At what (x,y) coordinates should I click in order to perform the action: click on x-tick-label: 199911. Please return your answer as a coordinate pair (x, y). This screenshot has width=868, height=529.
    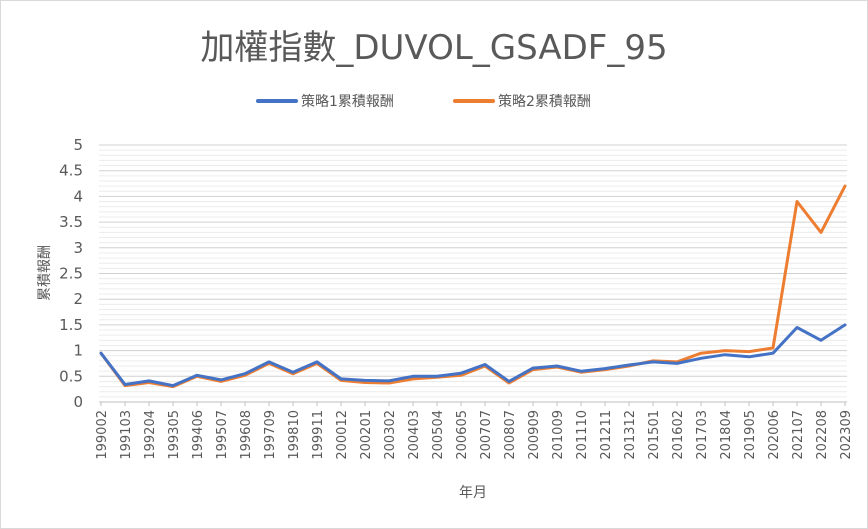
    Looking at the image, I should click on (318, 435).